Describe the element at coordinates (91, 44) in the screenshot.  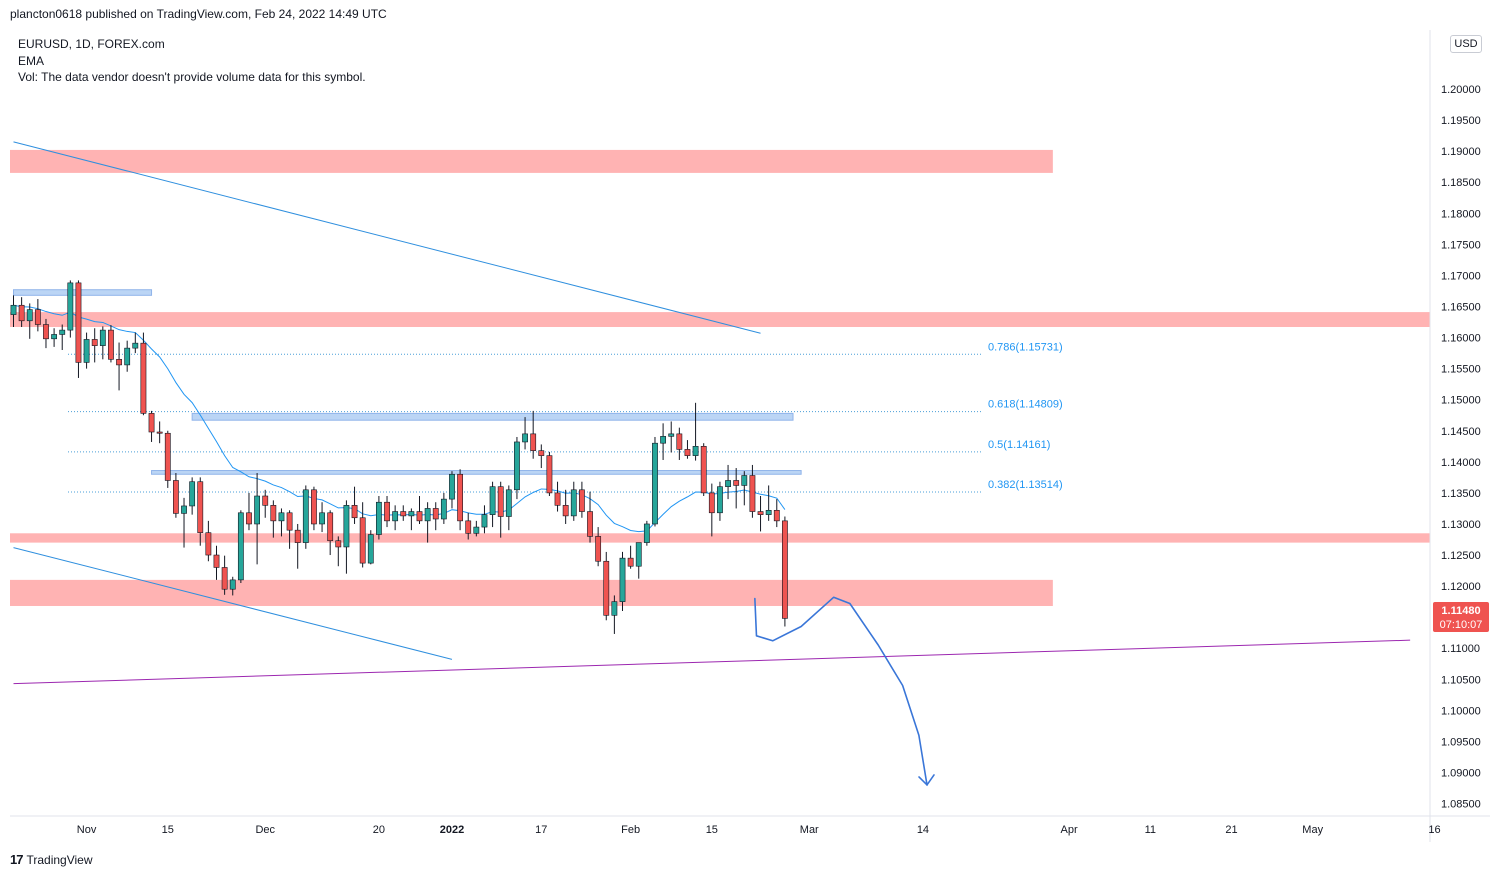
I see `symbol-info: EURUSD, 1D, FOREX.com` at that location.